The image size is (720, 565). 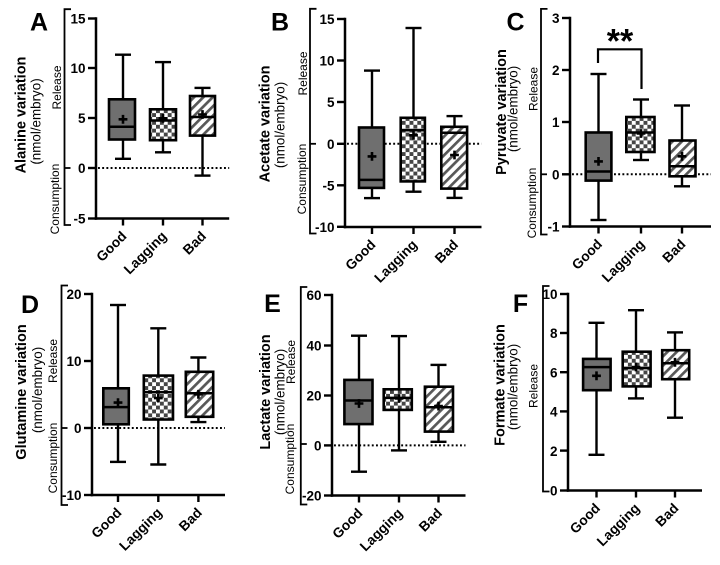 What do you see at coordinates (266, 124) in the screenshot?
I see `svg-text: Acetate variation` at bounding box center [266, 124].